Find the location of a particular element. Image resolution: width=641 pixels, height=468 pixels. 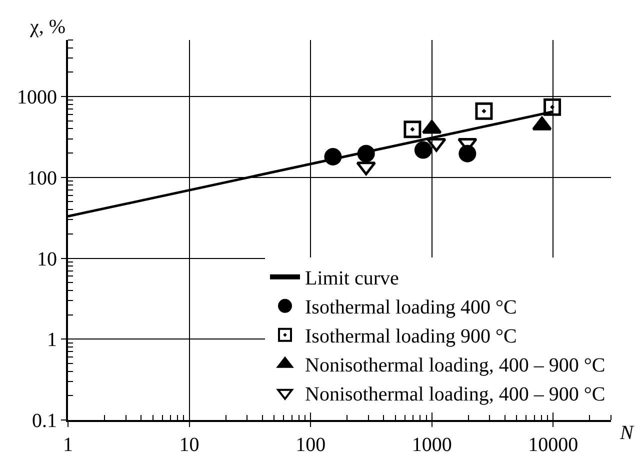

y-tick-label: 1 is located at coordinates (52, 340).